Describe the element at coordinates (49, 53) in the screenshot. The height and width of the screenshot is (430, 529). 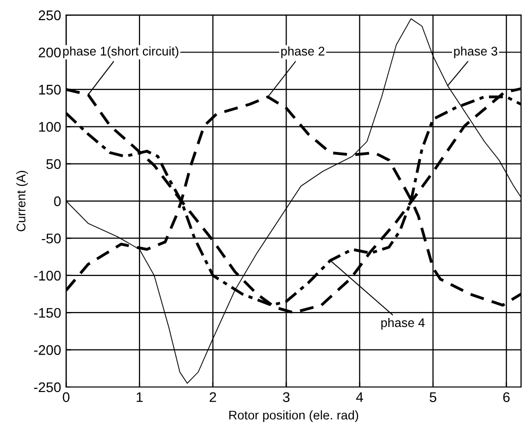
I see `y-tick-label: 200` at that location.